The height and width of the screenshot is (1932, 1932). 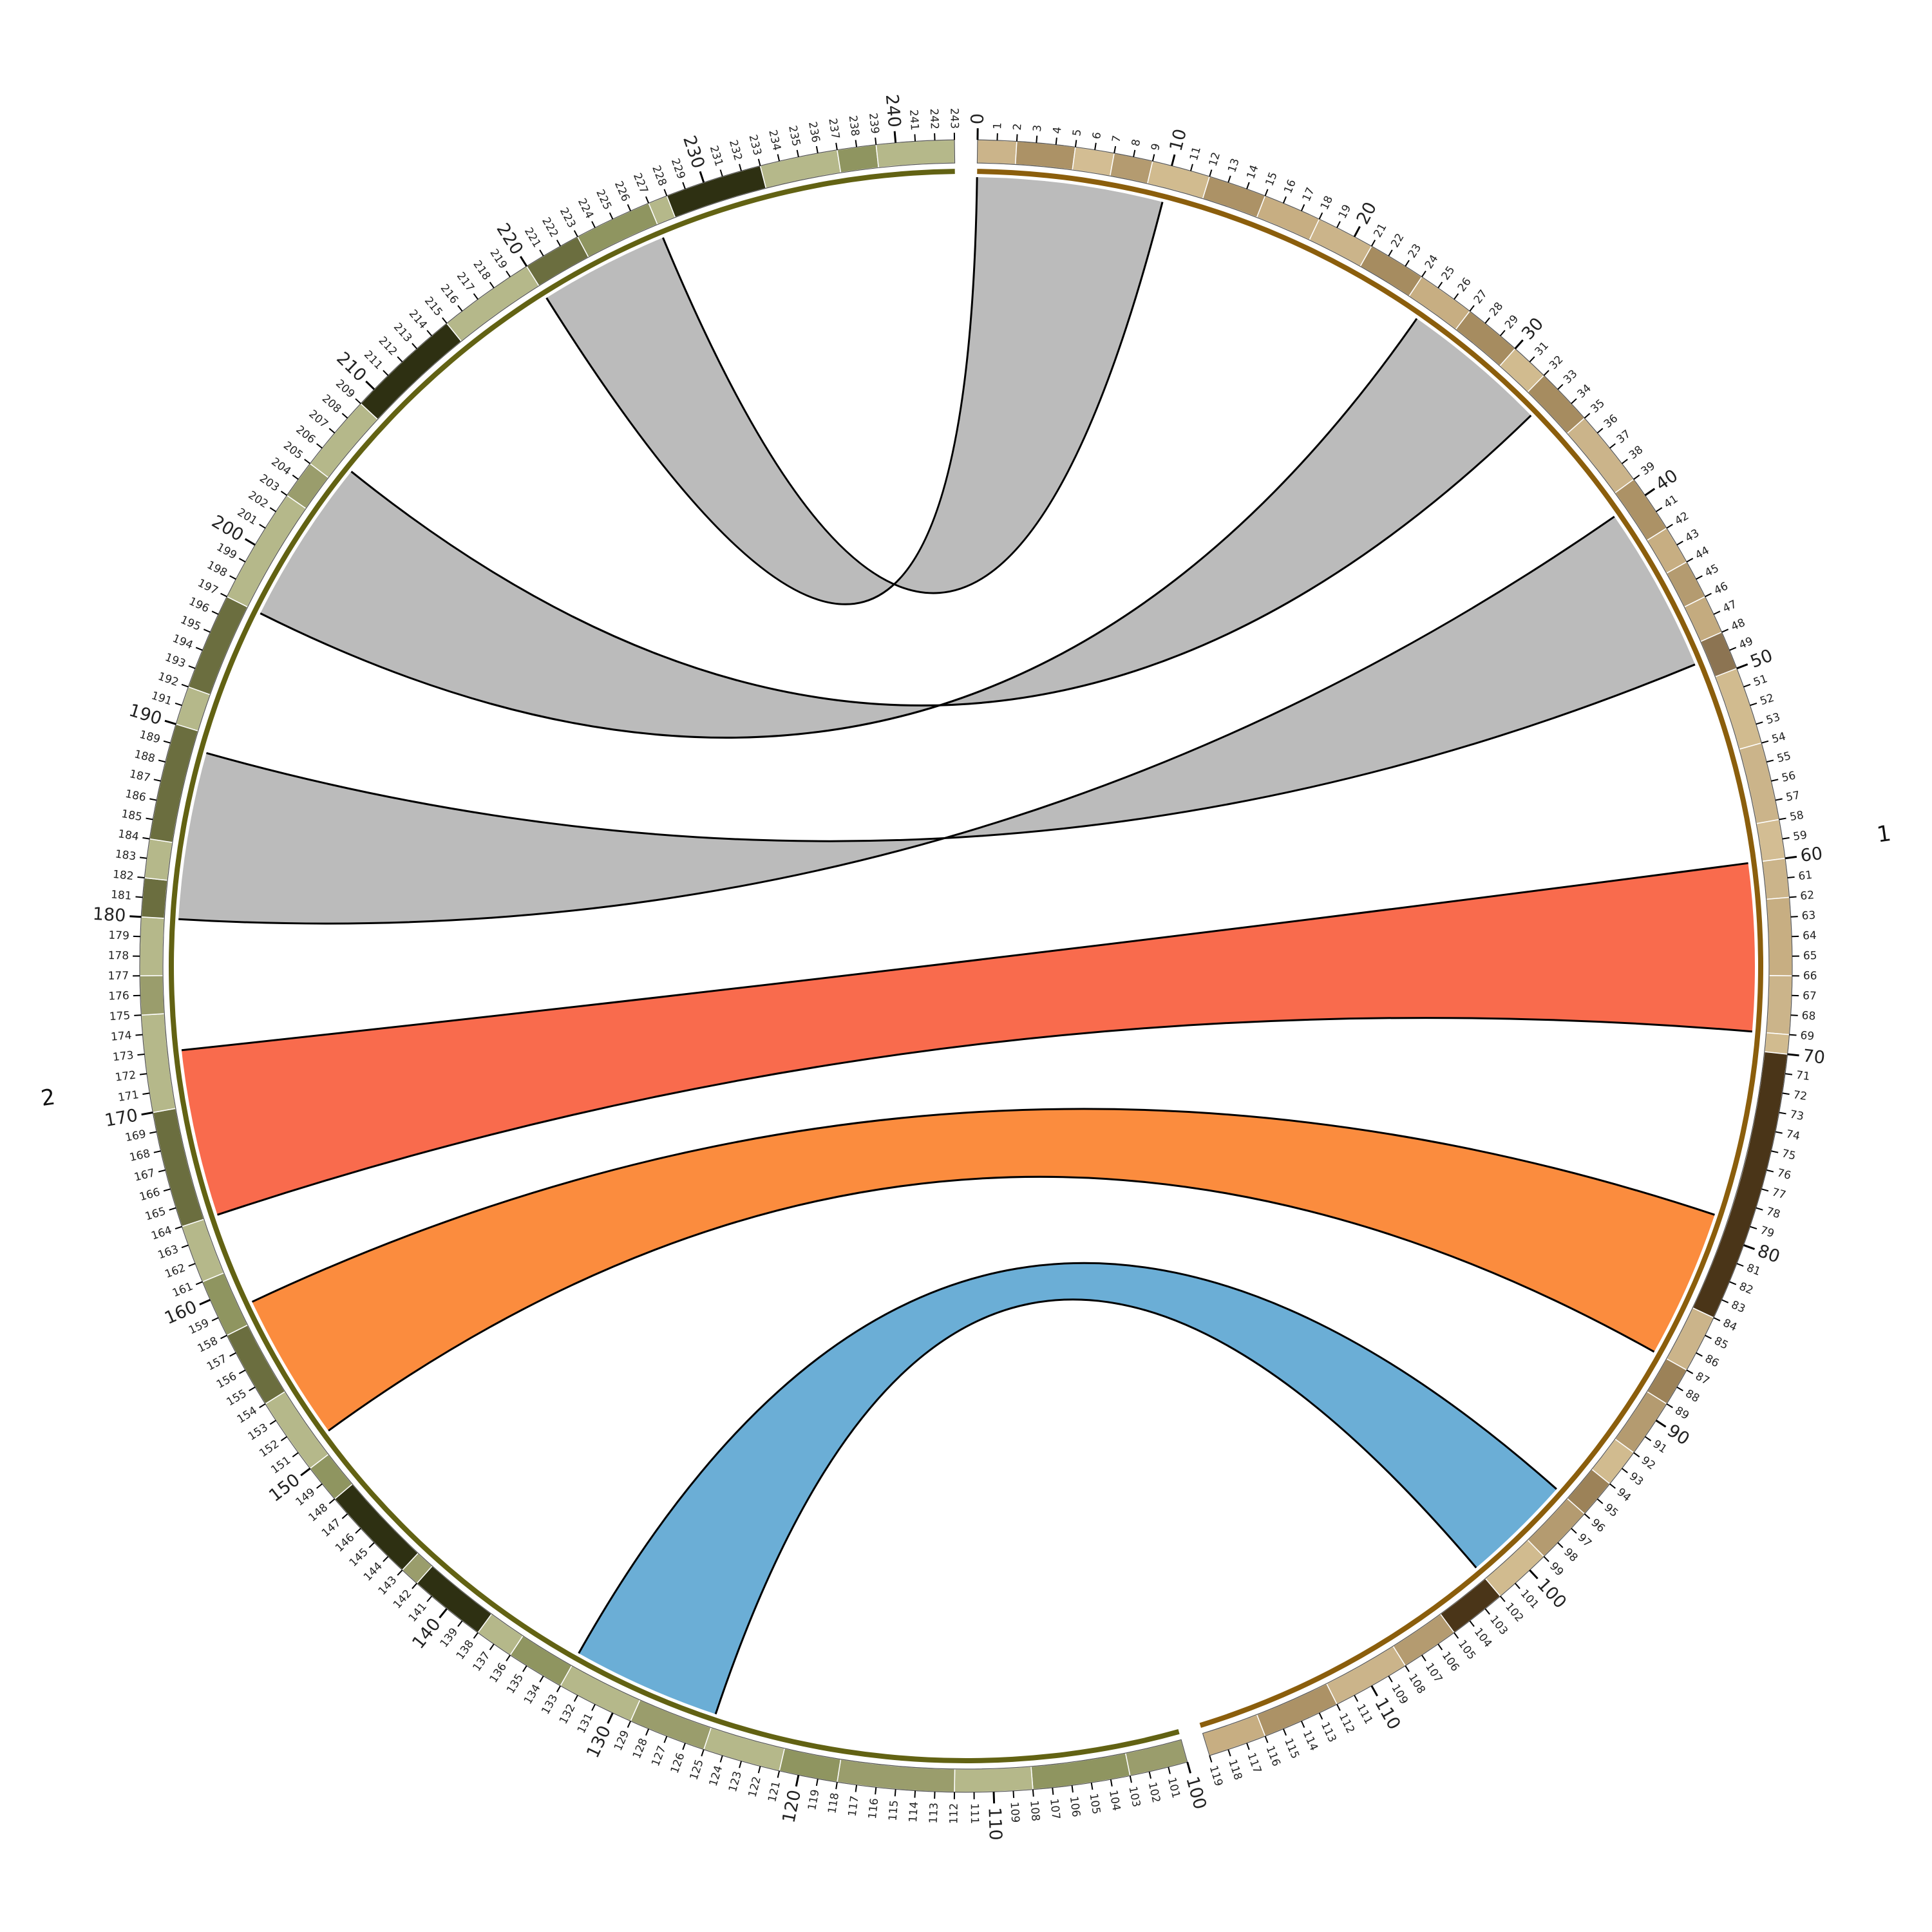 I want to click on tick-label: 88, so click(x=1692, y=1396).